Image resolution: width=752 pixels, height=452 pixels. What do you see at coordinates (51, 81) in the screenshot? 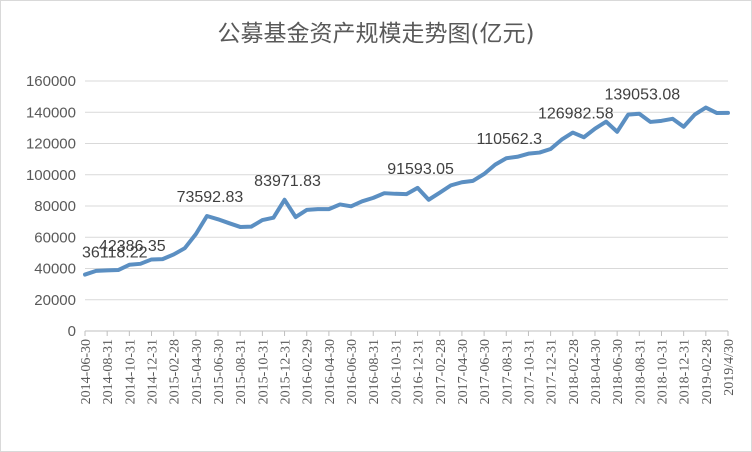
I see `y-tick-label: 160000` at bounding box center [51, 81].